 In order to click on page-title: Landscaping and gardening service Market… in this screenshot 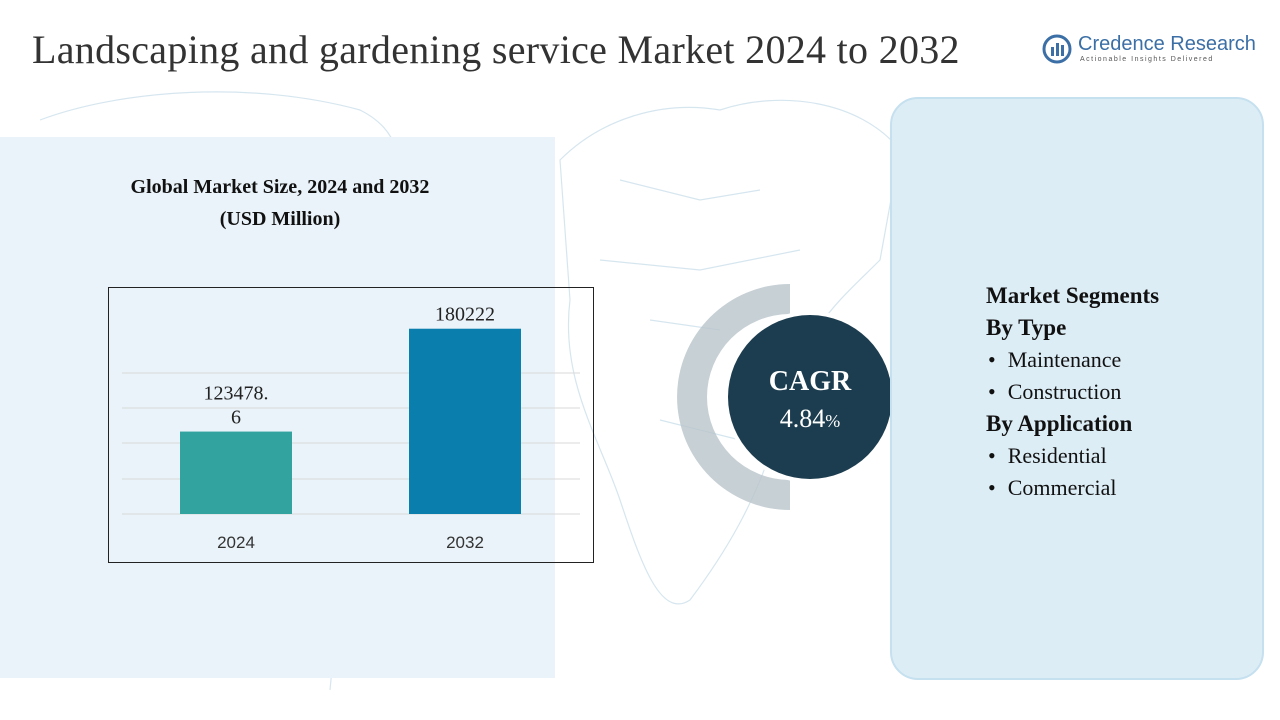, I will do `click(496, 49)`.